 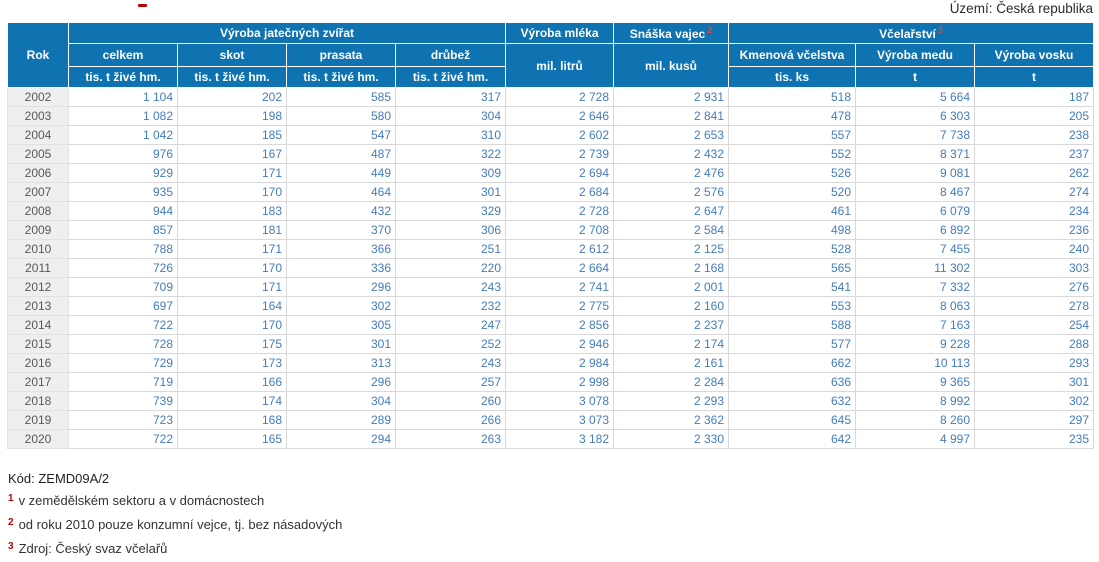 What do you see at coordinates (671, 401) in the screenshot?
I see `value-cell: 2 293` at bounding box center [671, 401].